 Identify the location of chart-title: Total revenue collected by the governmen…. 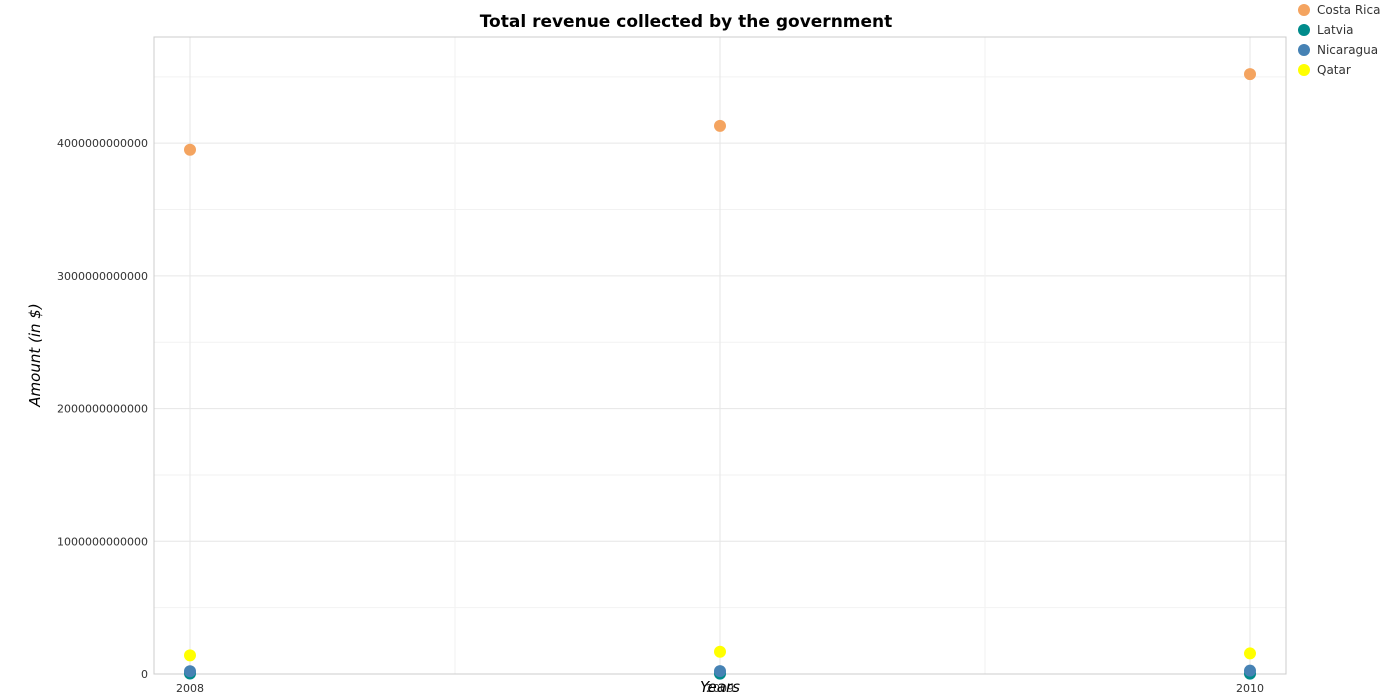
(686, 22).